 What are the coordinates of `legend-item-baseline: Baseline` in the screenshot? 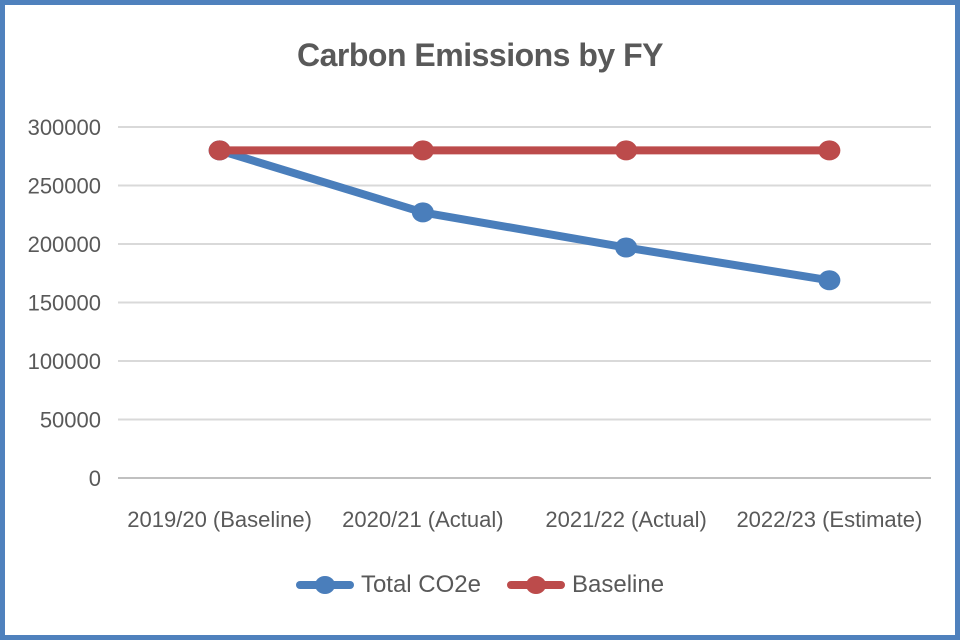 It's located at (585, 585).